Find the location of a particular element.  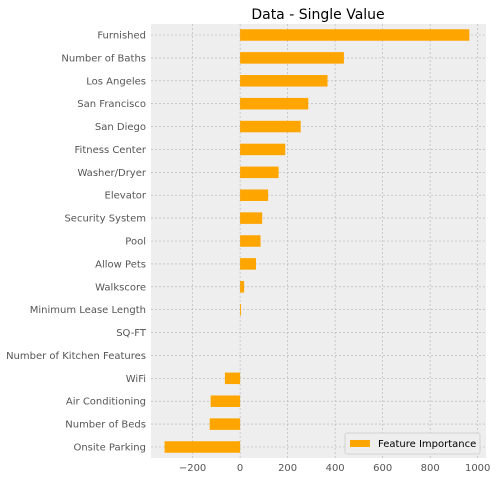

y-tick-label: Los Angeles is located at coordinates (116, 81).